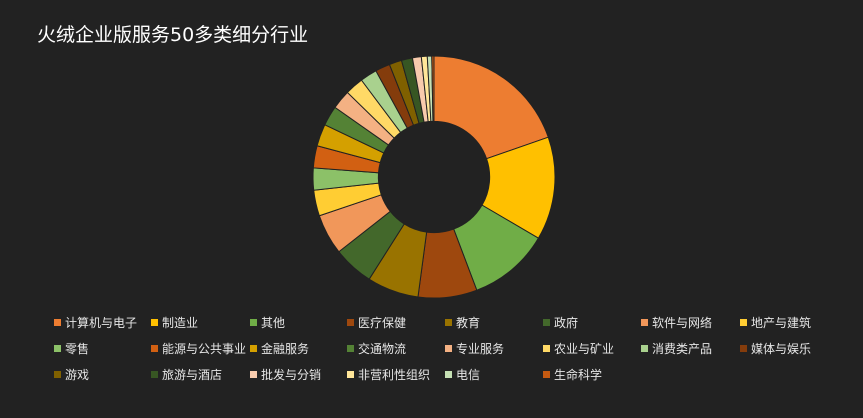 The height and width of the screenshot is (418, 863). Describe the element at coordinates (394, 374) in the screenshot. I see `legend-label: 非营利性组织` at that location.